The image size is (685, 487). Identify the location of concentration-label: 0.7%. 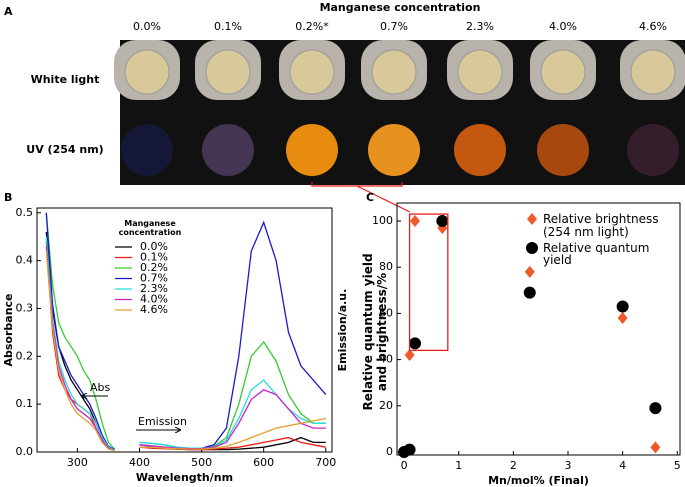
(394, 26).